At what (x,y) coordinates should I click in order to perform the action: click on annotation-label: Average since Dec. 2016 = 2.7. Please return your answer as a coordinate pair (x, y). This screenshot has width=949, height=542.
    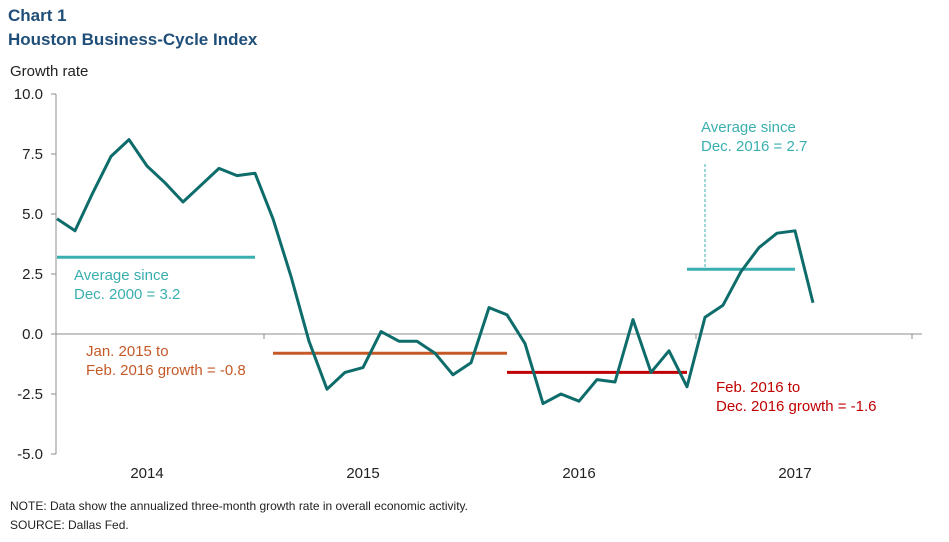
    Looking at the image, I should click on (754, 137).